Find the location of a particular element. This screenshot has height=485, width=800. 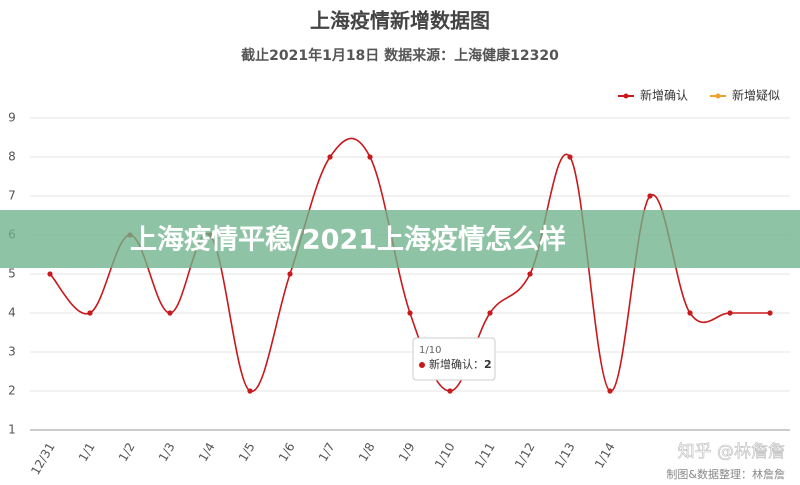

watermark: 知乎 @林詹詹 is located at coordinates (731, 452).